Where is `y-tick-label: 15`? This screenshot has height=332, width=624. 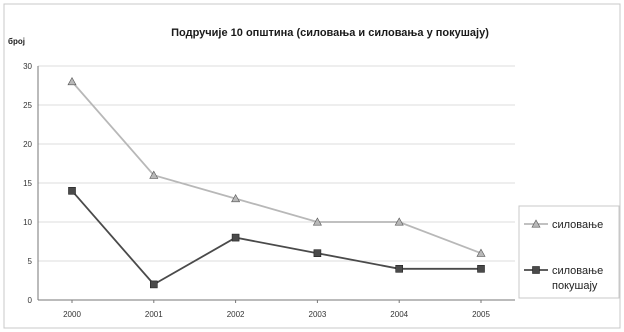 y-tick-label: 15 is located at coordinates (27, 183).